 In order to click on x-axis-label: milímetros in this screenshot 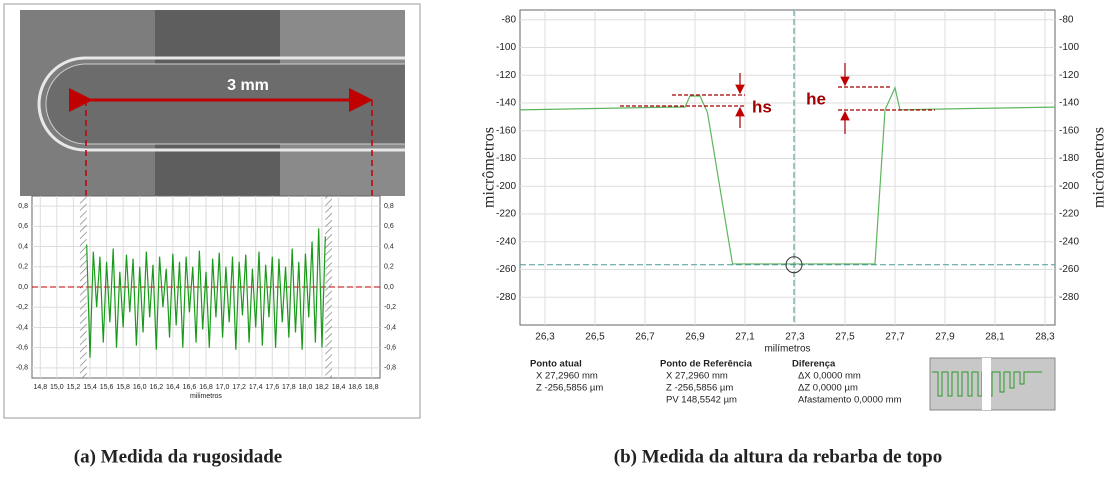, I will do `click(787, 349)`.